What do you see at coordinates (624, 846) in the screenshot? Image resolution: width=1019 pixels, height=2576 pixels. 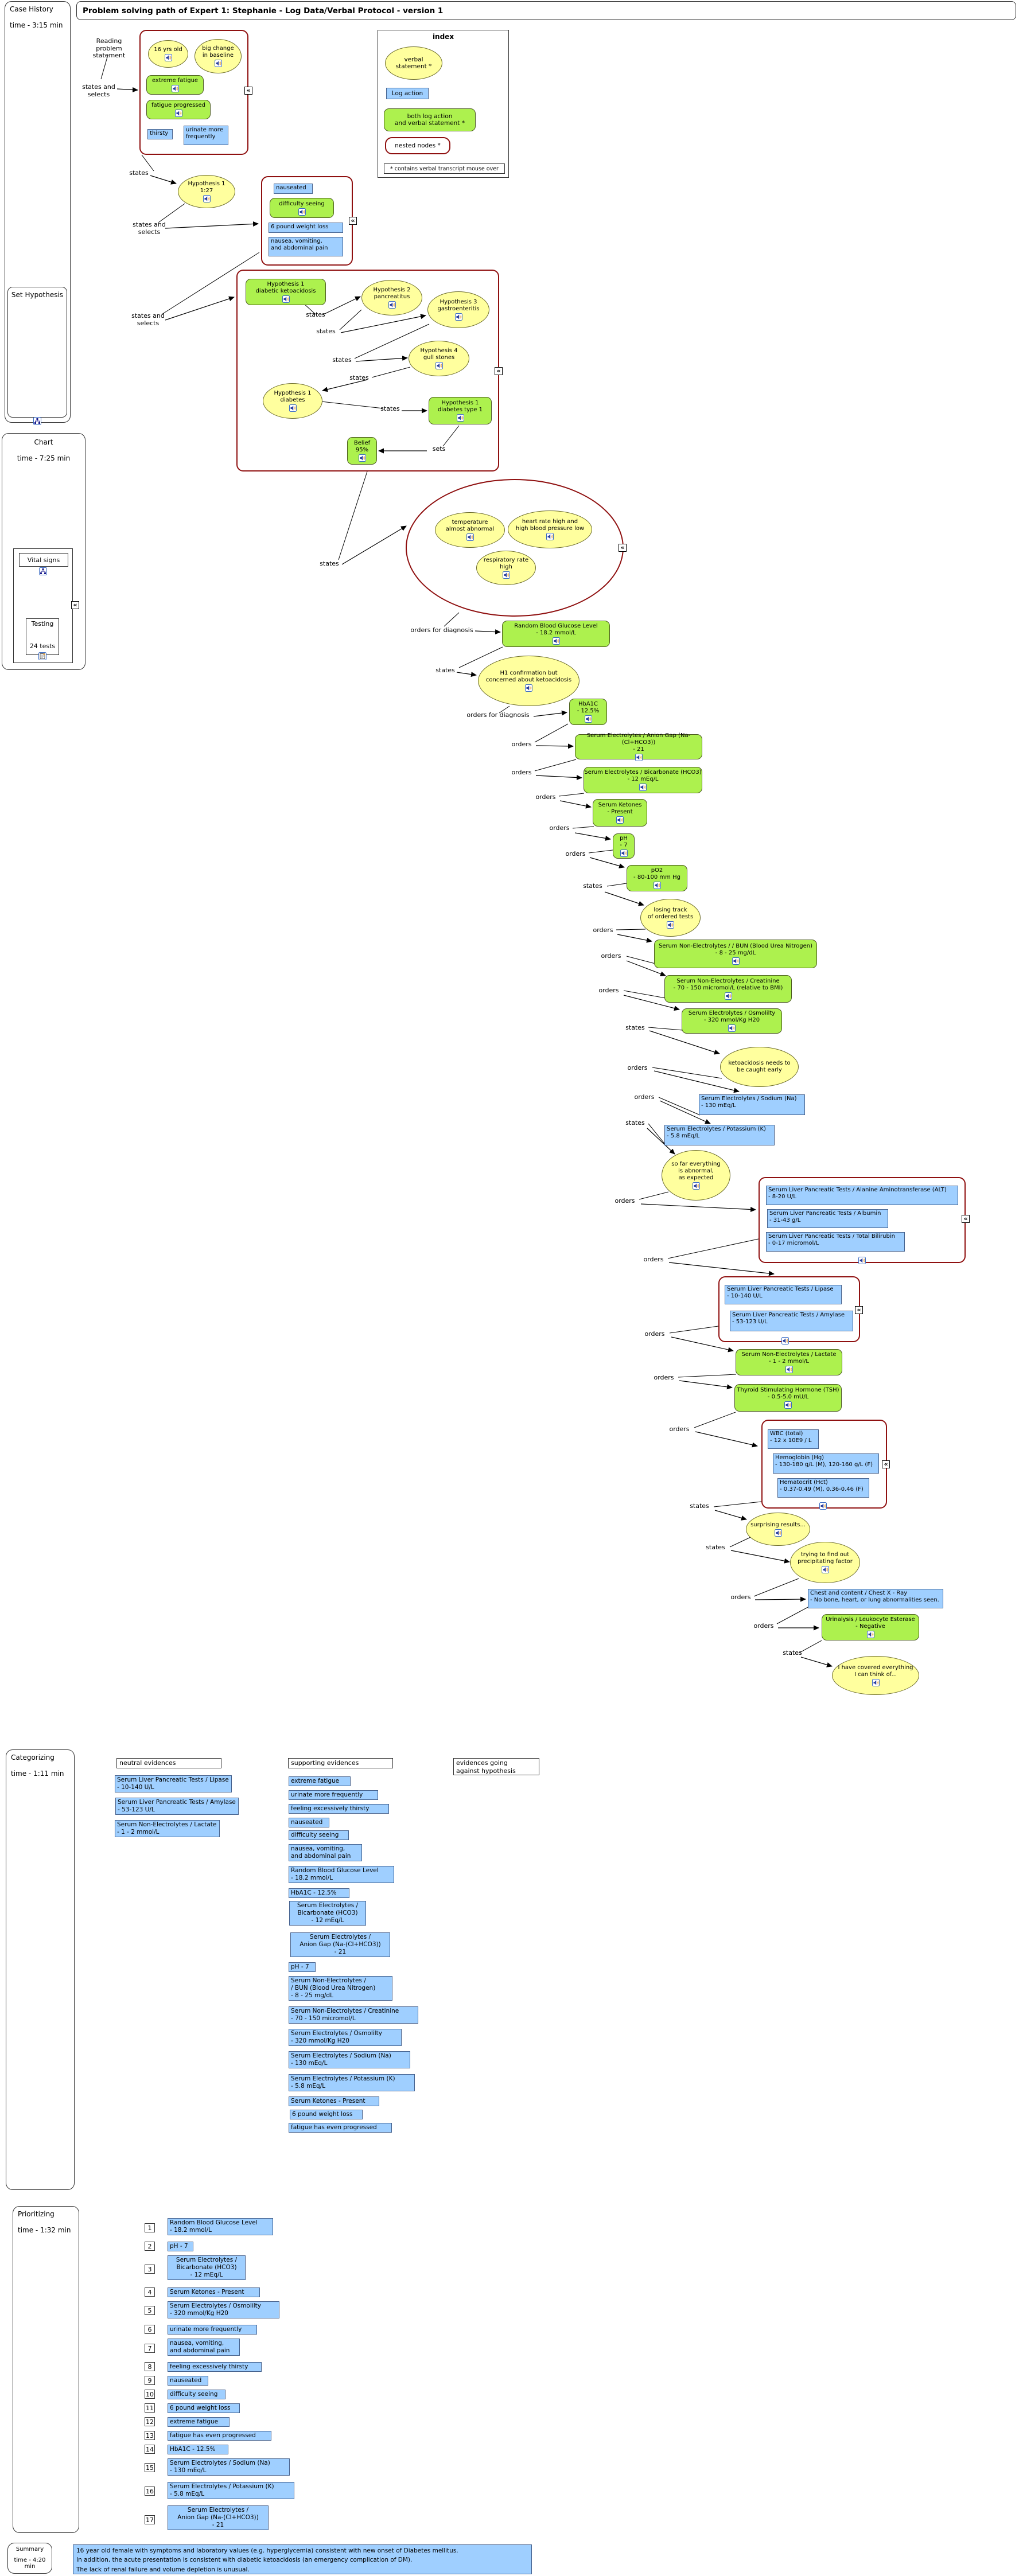 I see `node-ph: pH - 7` at bounding box center [624, 846].